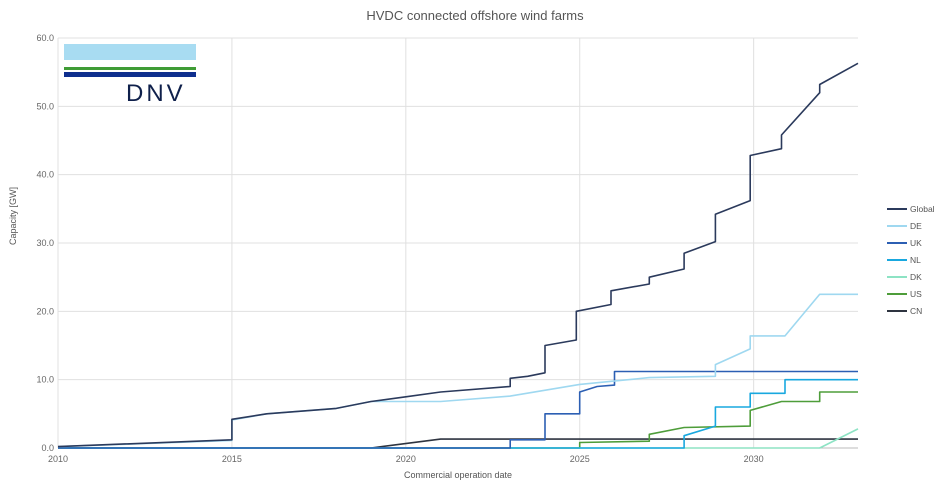 This screenshot has height=496, width=950. Describe the element at coordinates (47, 448) in the screenshot. I see `y-tick-label: 0.0` at that location.